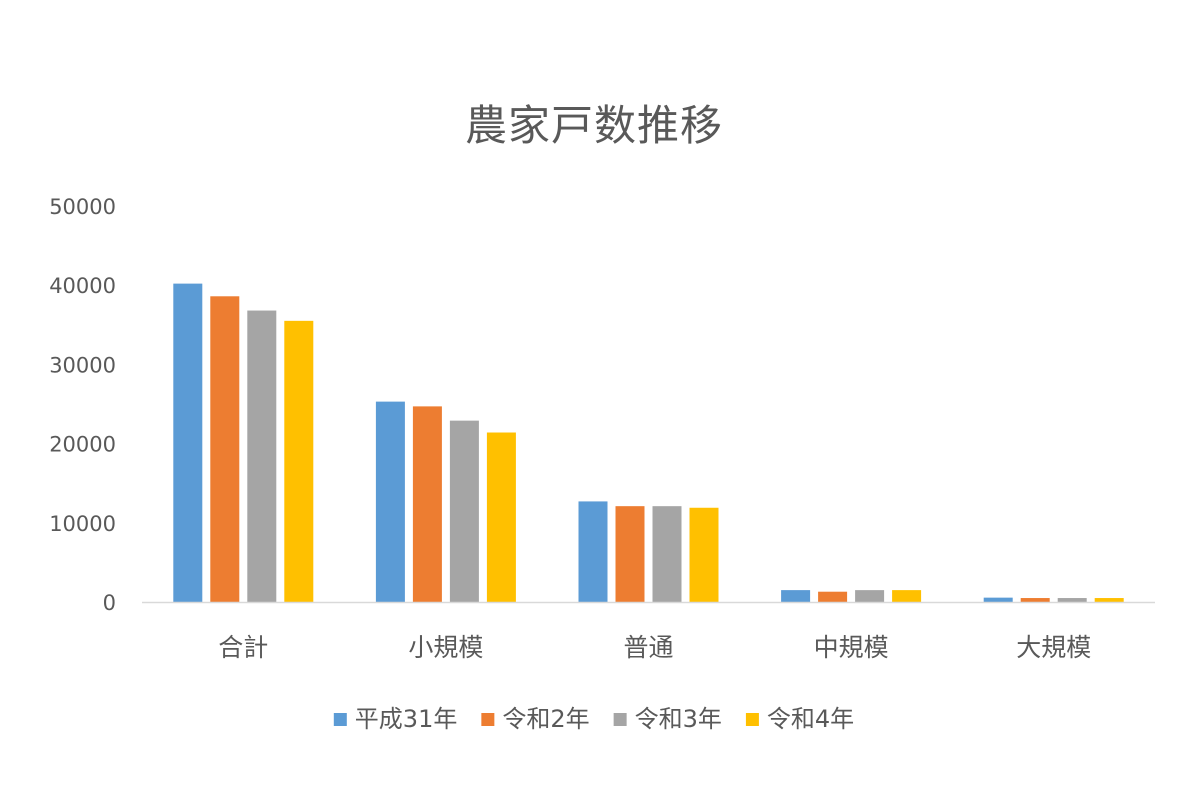 Image resolution: width=1188 pixels, height=793 pixels. Describe the element at coordinates (648, 647) in the screenshot. I see `category-label: 普通` at that location.